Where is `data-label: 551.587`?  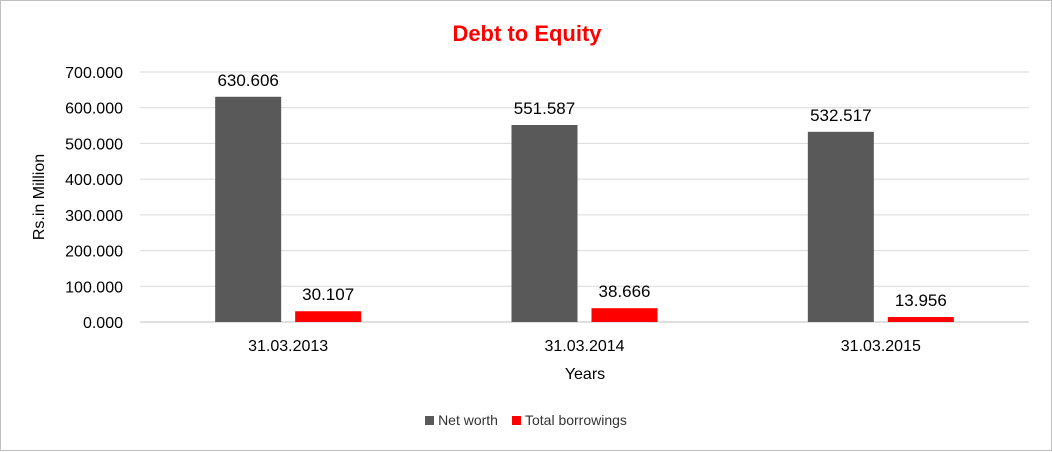
data-label: 551.587 is located at coordinates (544, 108).